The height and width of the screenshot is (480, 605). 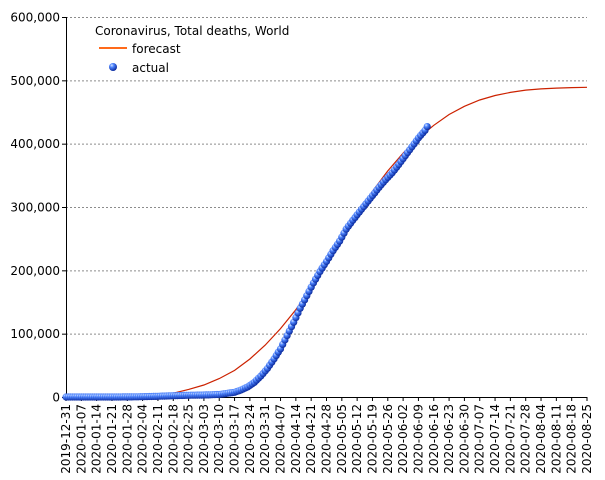 I want to click on y-tick-label: 100,000, so click(x=35, y=334).